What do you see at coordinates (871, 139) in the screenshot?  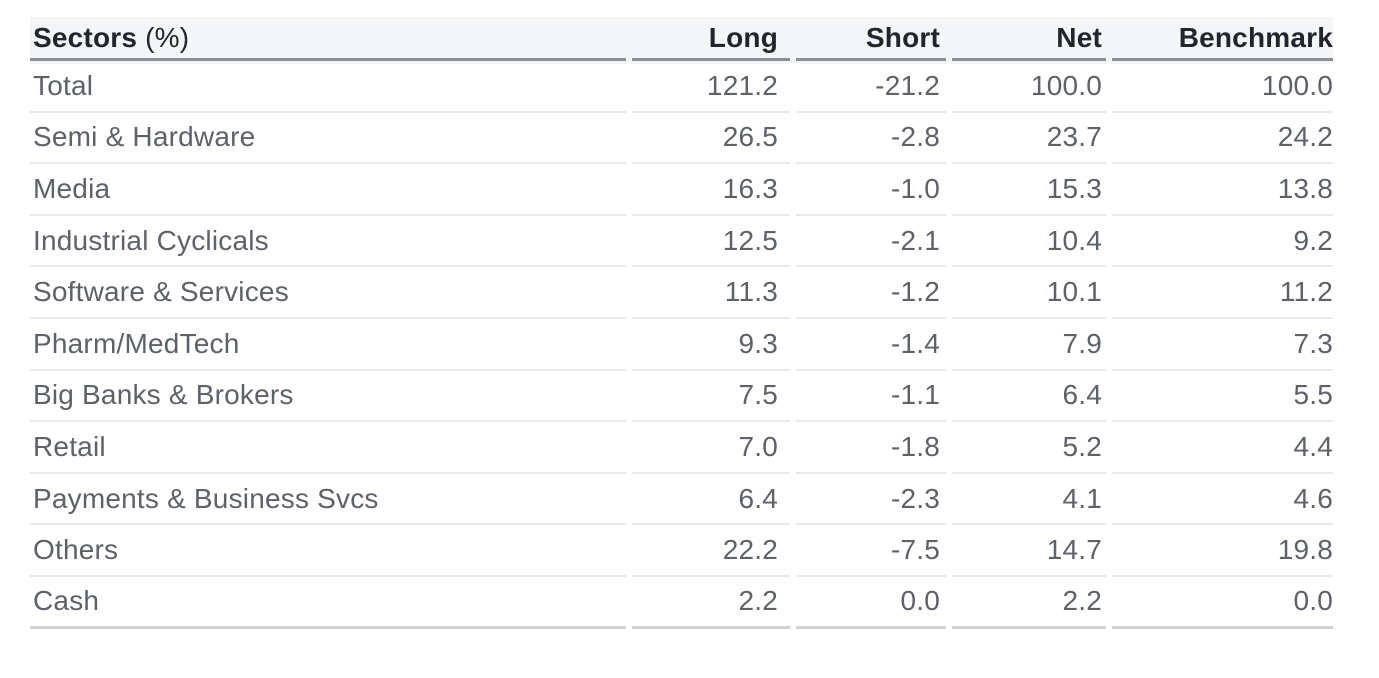 I see `short-cell: -2.8` at bounding box center [871, 139].